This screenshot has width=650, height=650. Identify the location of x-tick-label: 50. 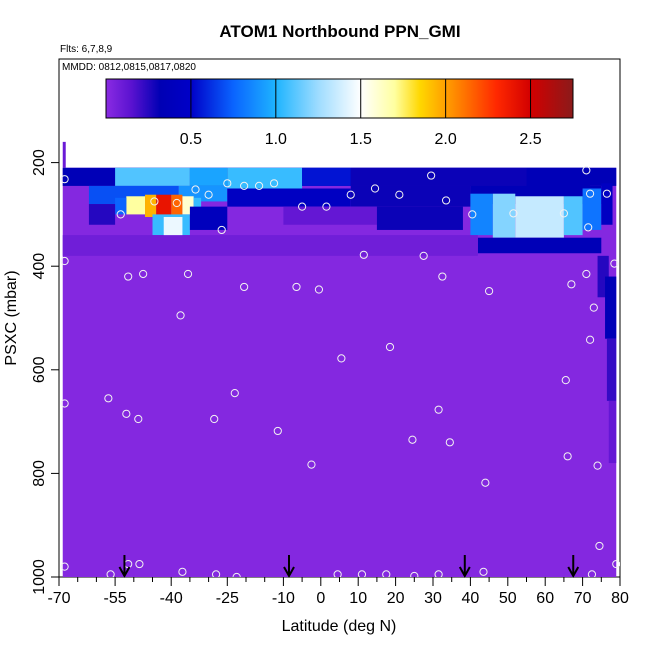
(508, 598).